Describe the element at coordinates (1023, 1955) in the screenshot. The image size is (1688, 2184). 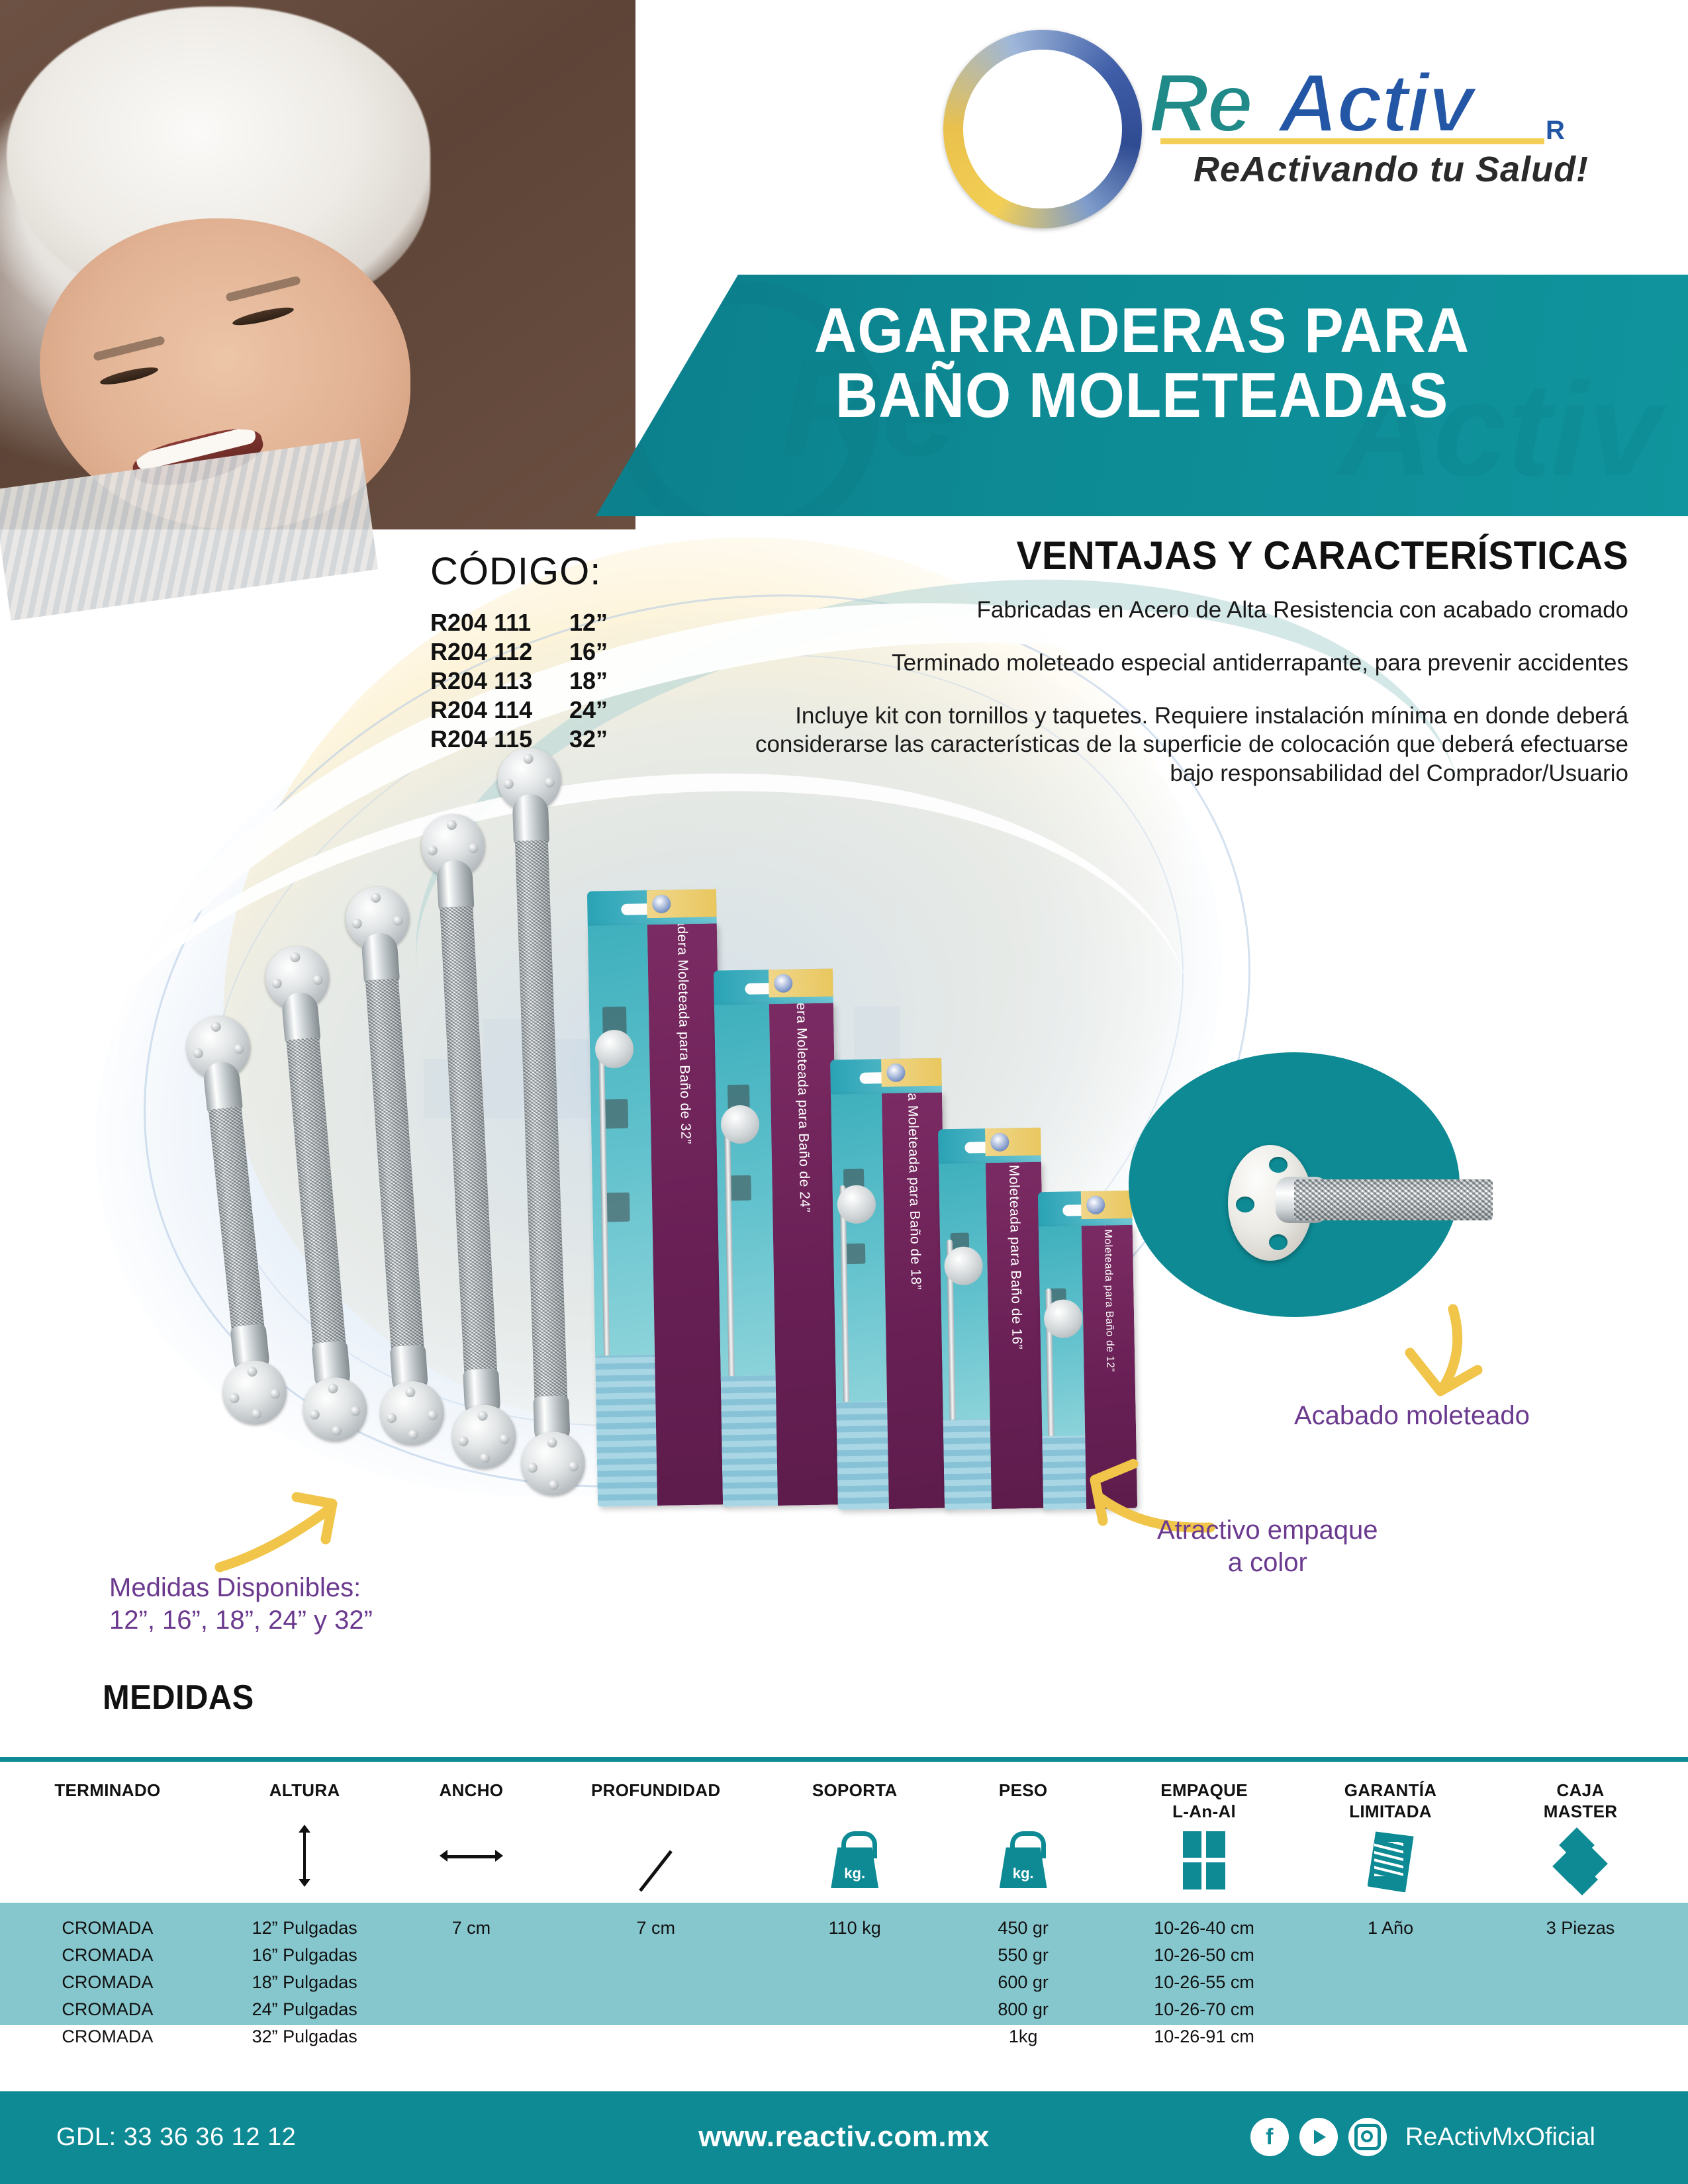
I see `cell-peso: 550 gr` at that location.